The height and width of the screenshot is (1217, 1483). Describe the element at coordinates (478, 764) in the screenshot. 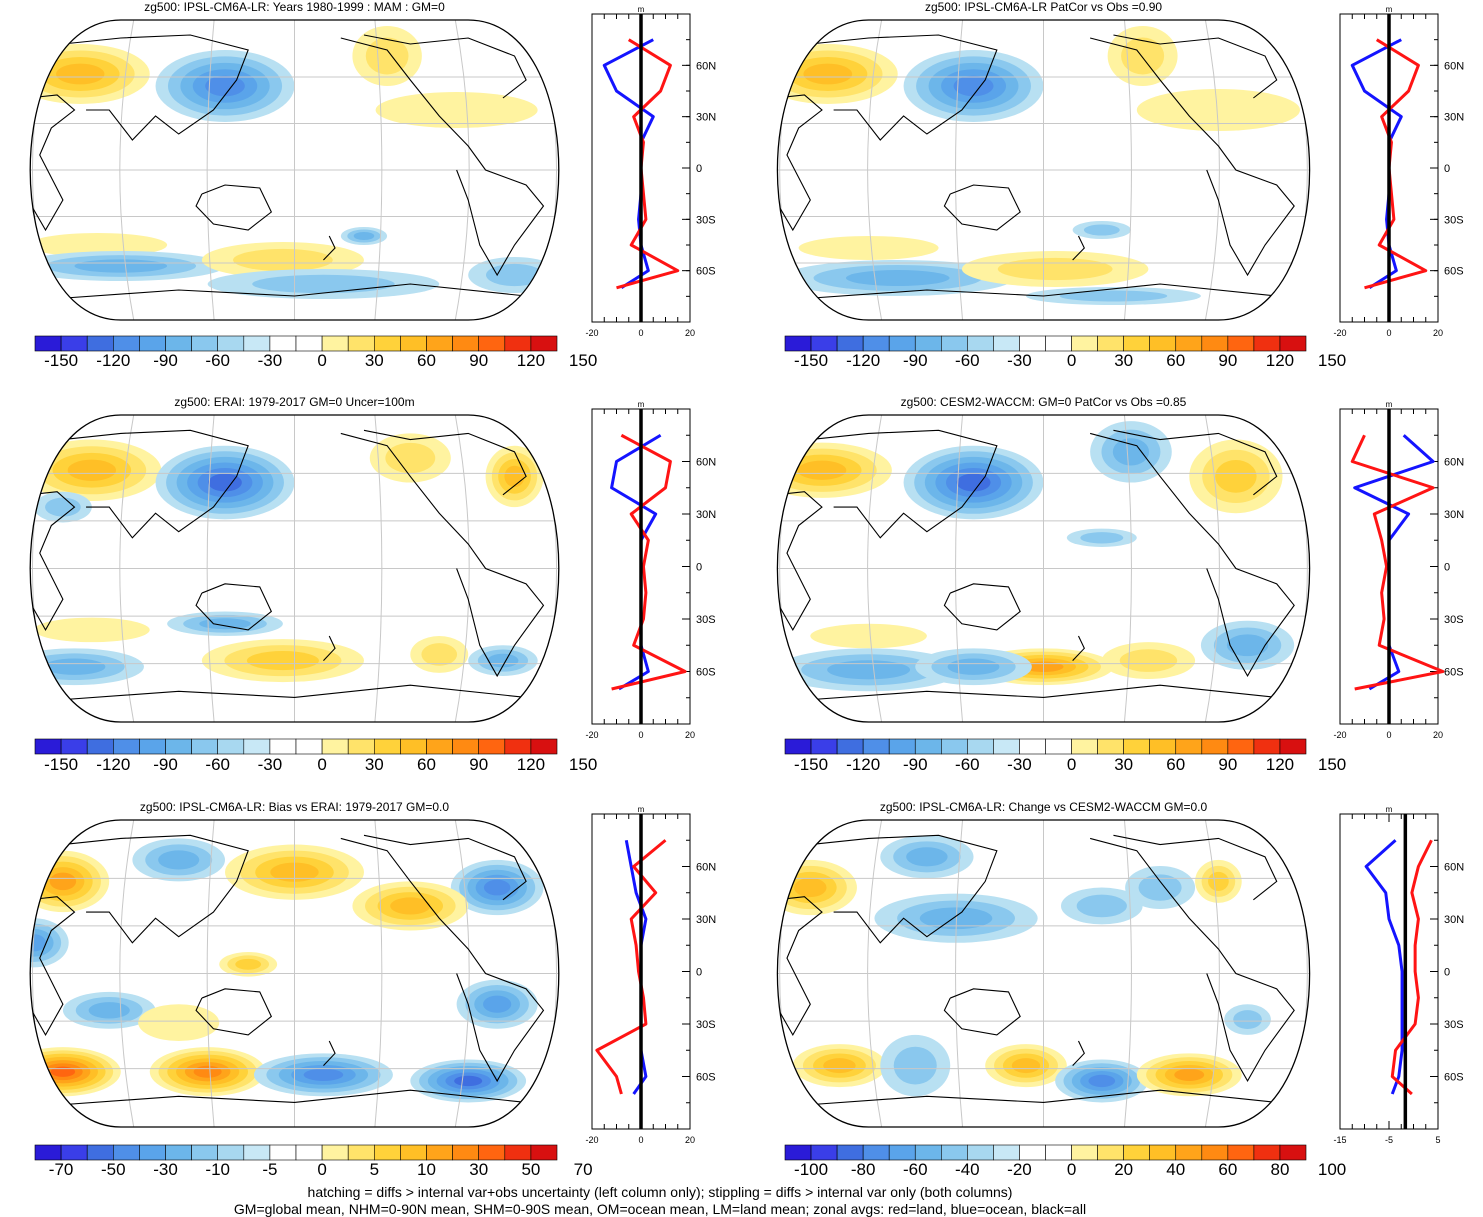

I see `colorbar-label: 90` at that location.